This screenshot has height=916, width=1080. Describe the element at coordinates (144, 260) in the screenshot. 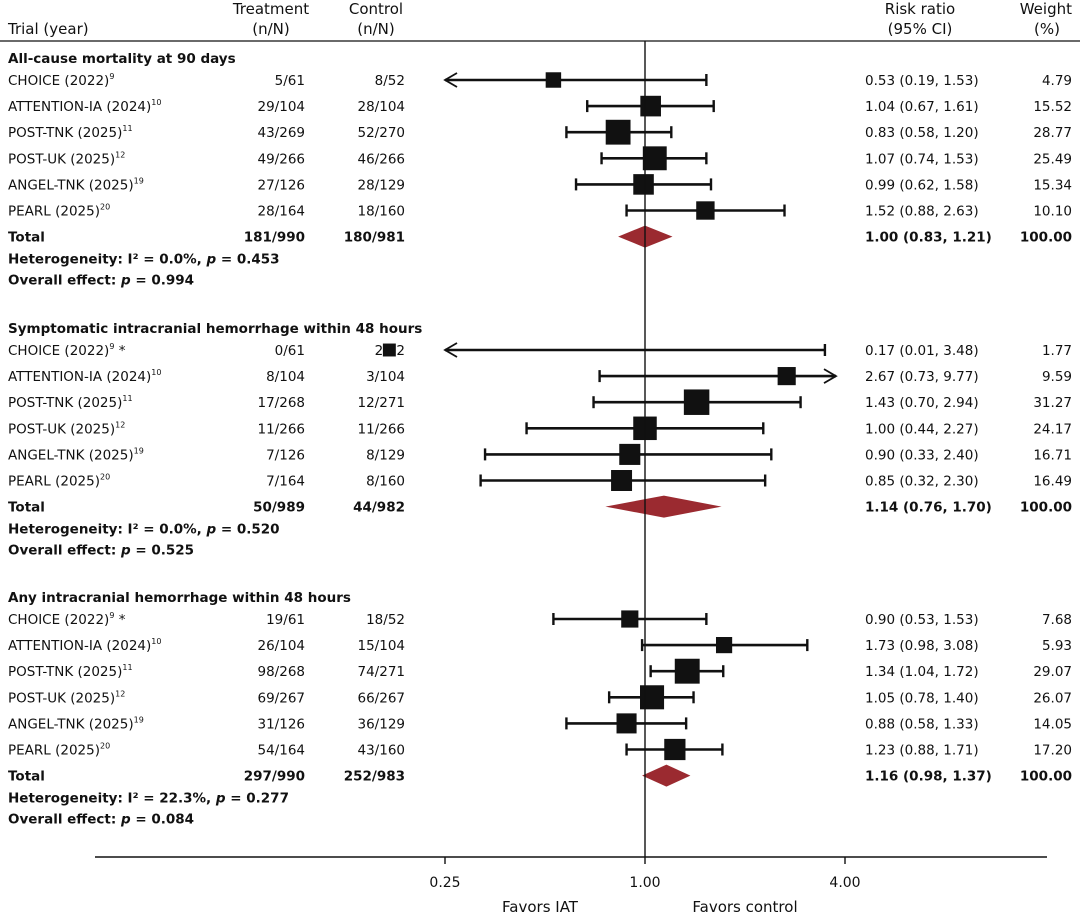

I see `heterogeneity-stat: Heterogeneity: I² = 0.0%, p = 0.453` at that location.